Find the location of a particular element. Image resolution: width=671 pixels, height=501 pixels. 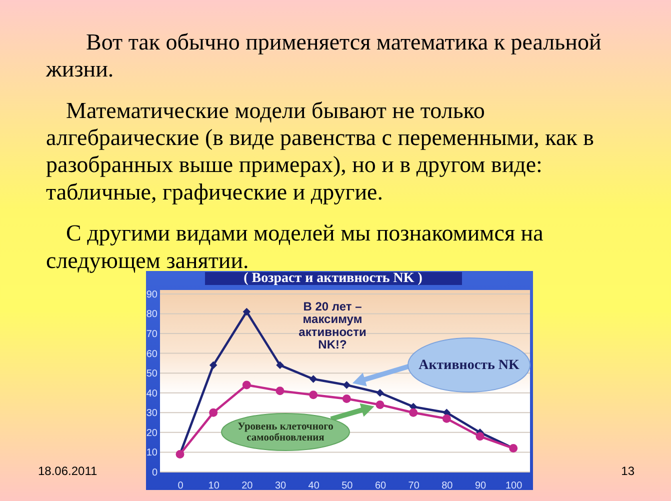

text: С другими видами моделей мы познакомимся на следующем занятии. is located at coordinates (295, 246).